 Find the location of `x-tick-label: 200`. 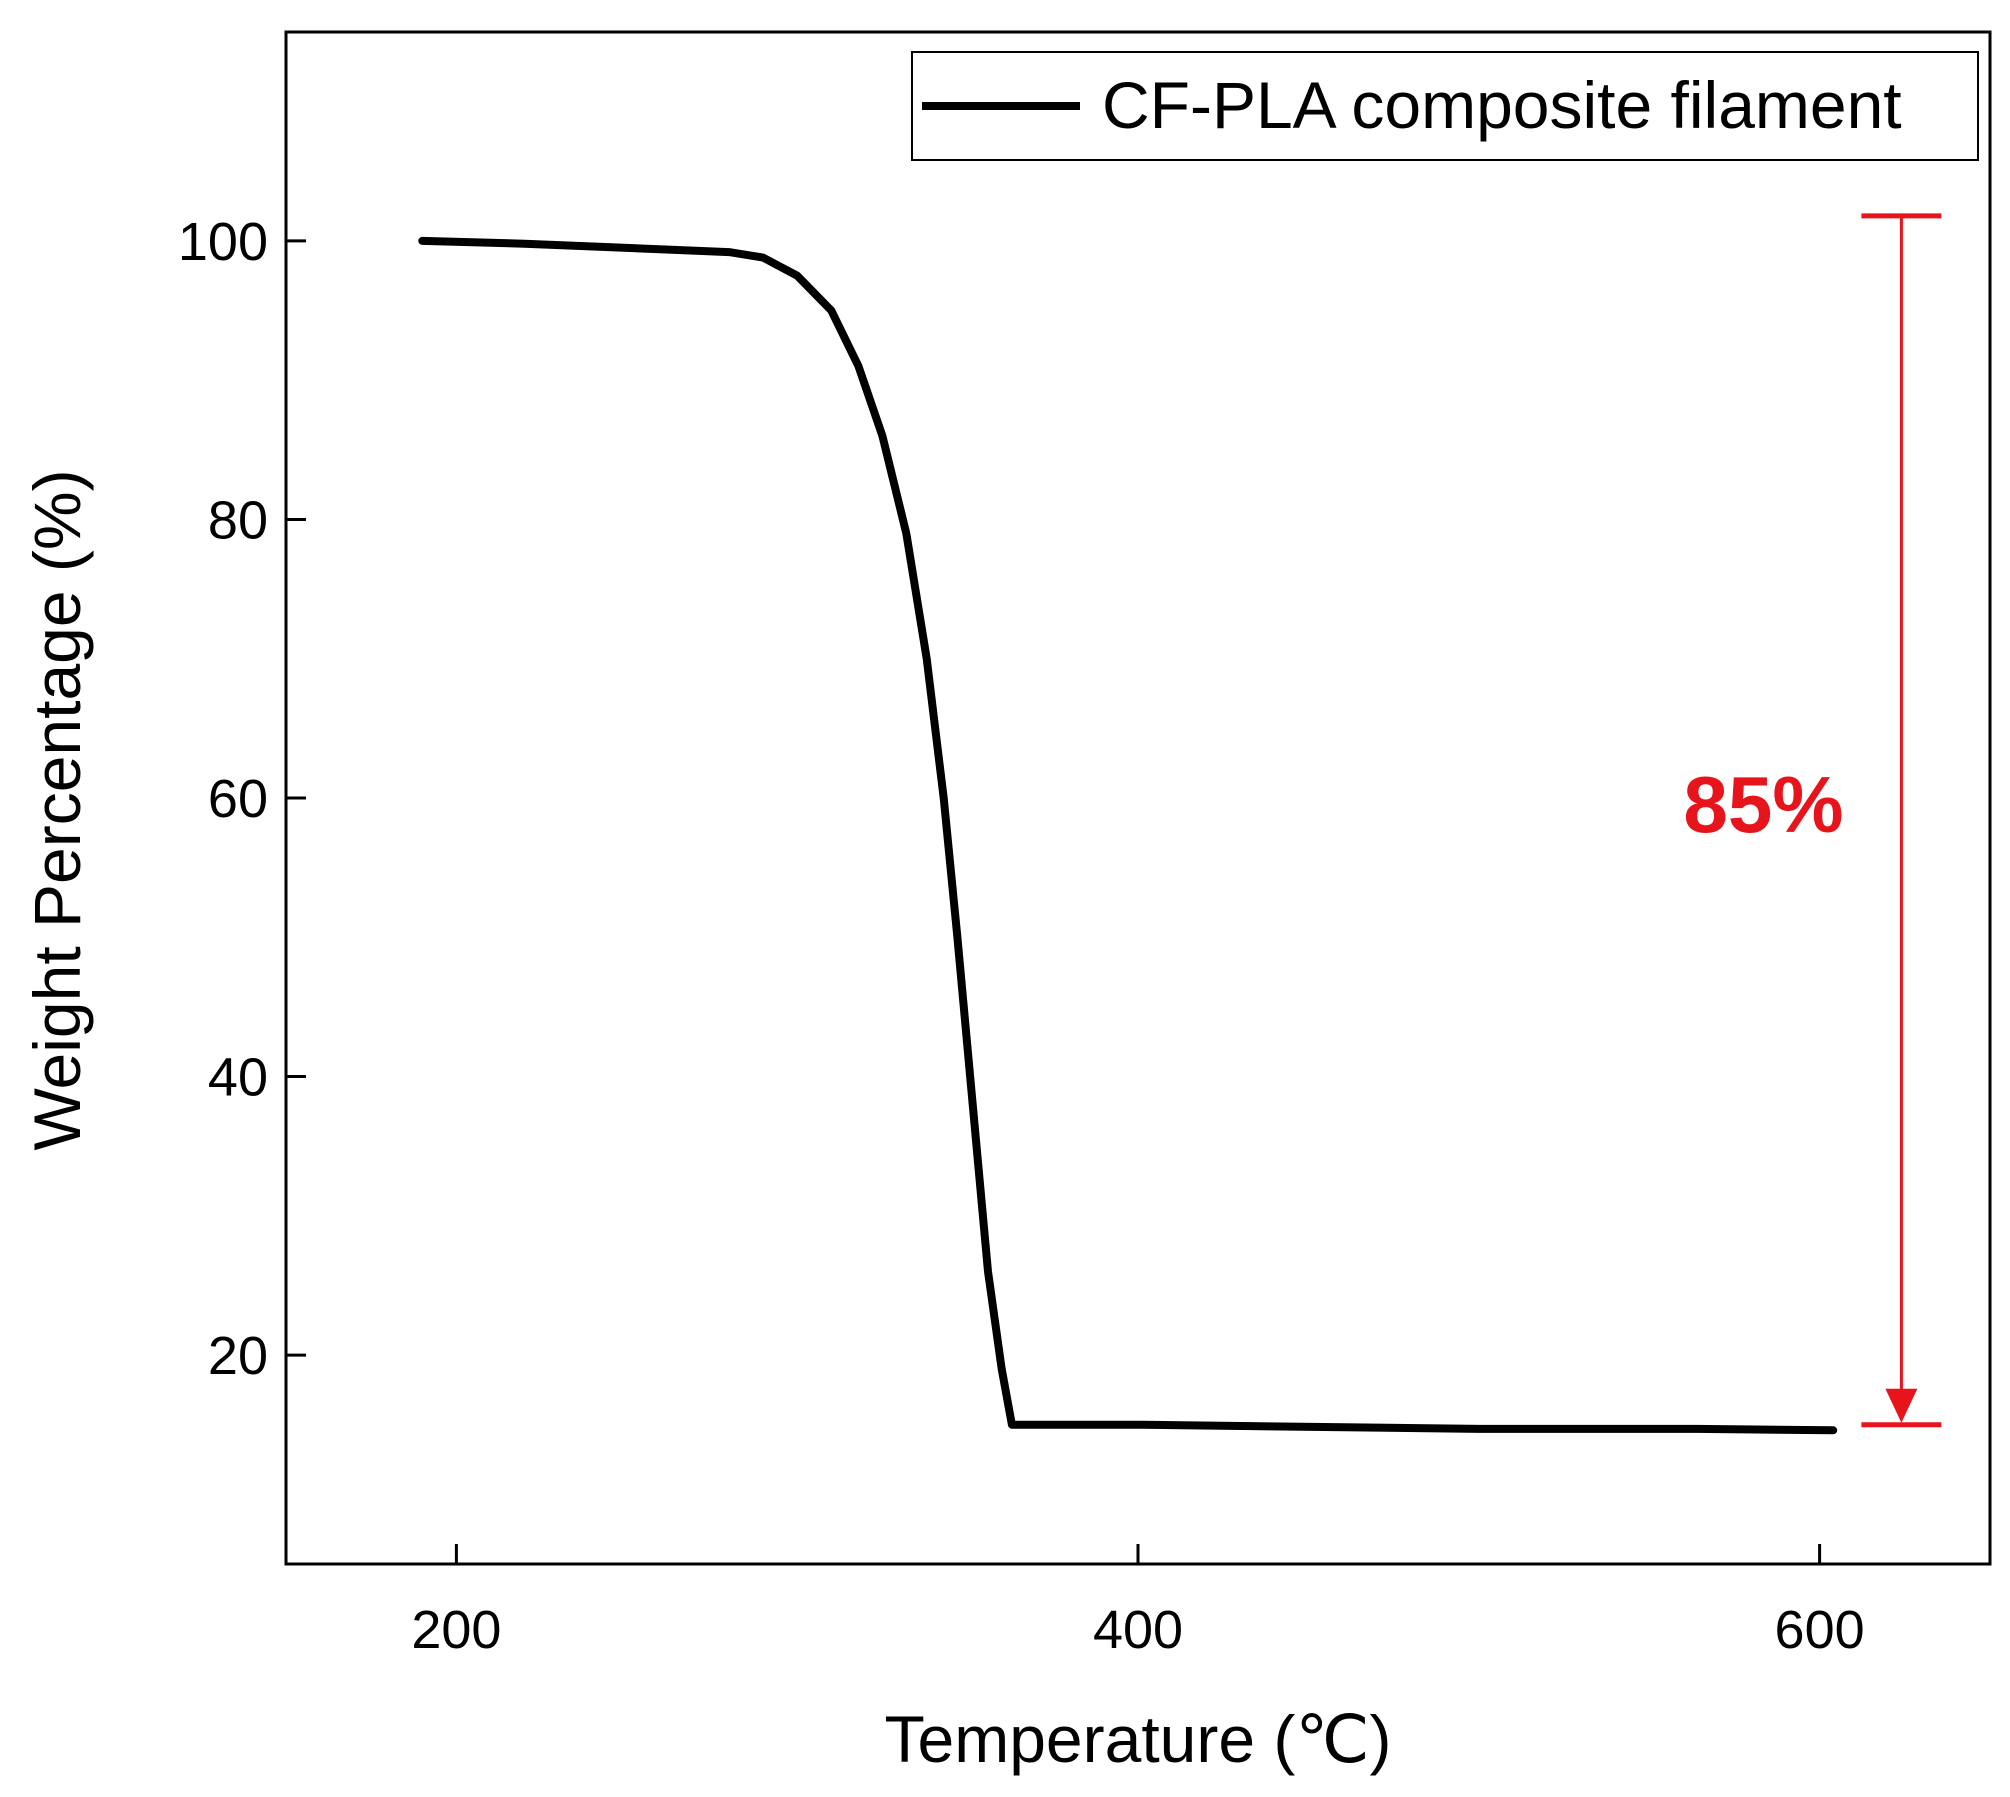

x-tick-label: 200 is located at coordinates (456, 1630).